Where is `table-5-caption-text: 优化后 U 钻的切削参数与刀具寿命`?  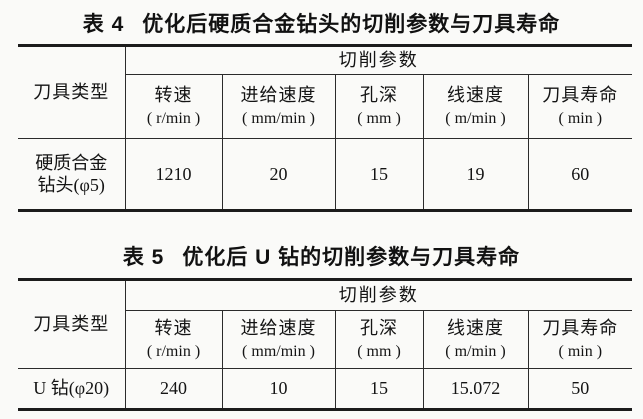 table-5-caption-text: 优化后 U 钻的切削参数与刀具寿命 is located at coordinates (351, 257).